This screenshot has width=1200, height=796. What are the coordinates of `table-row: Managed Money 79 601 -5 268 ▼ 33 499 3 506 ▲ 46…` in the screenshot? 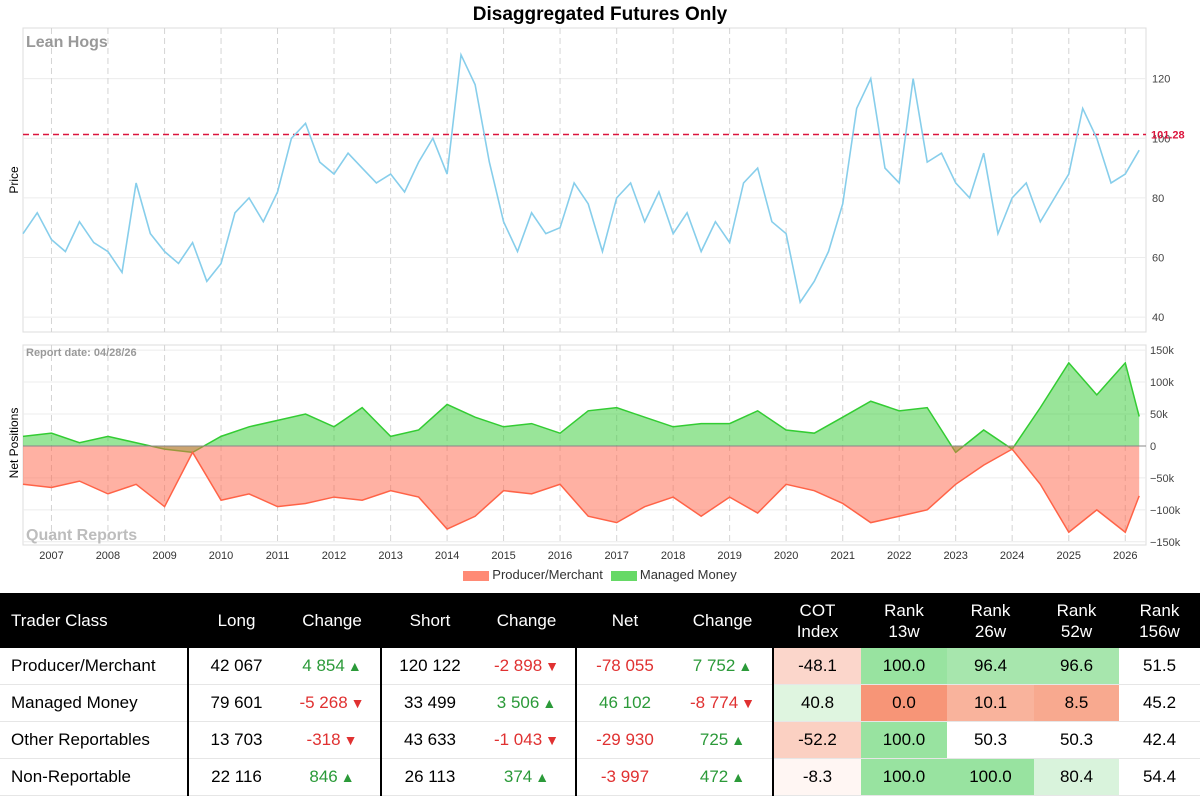 It's located at (600, 703).